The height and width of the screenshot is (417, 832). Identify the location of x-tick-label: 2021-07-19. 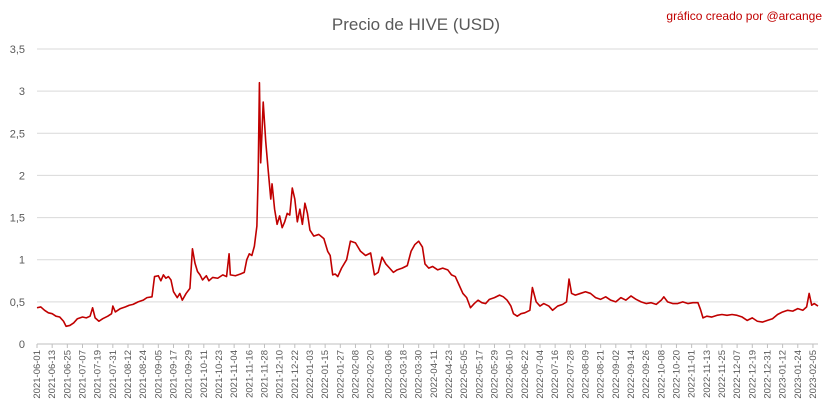
(98, 374).